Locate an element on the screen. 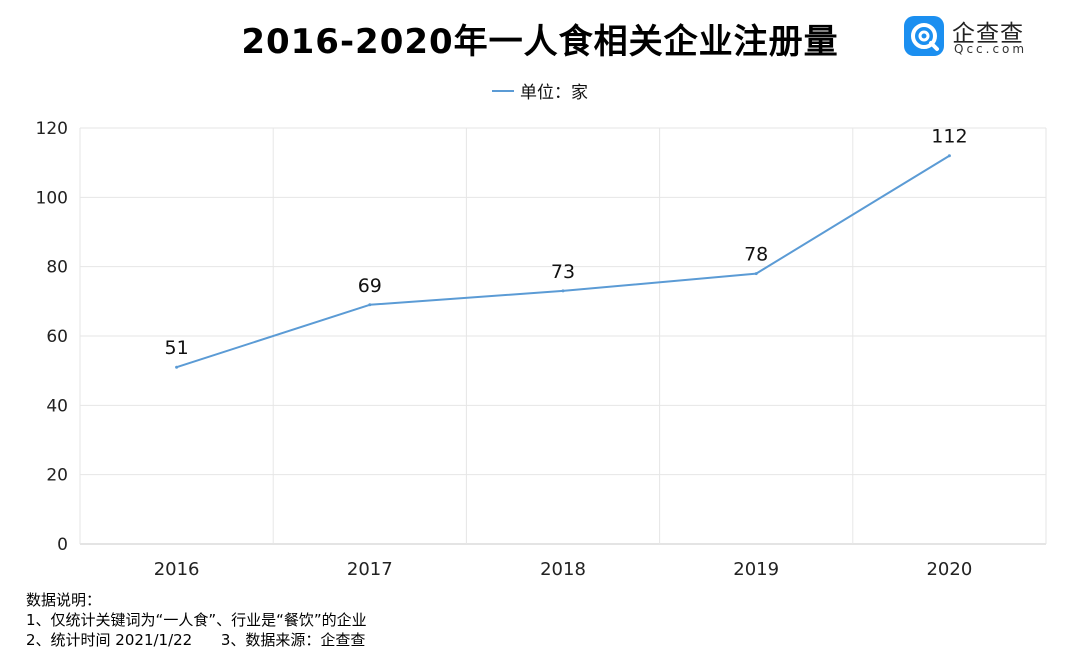  x-tick-label: 2017 is located at coordinates (370, 569).